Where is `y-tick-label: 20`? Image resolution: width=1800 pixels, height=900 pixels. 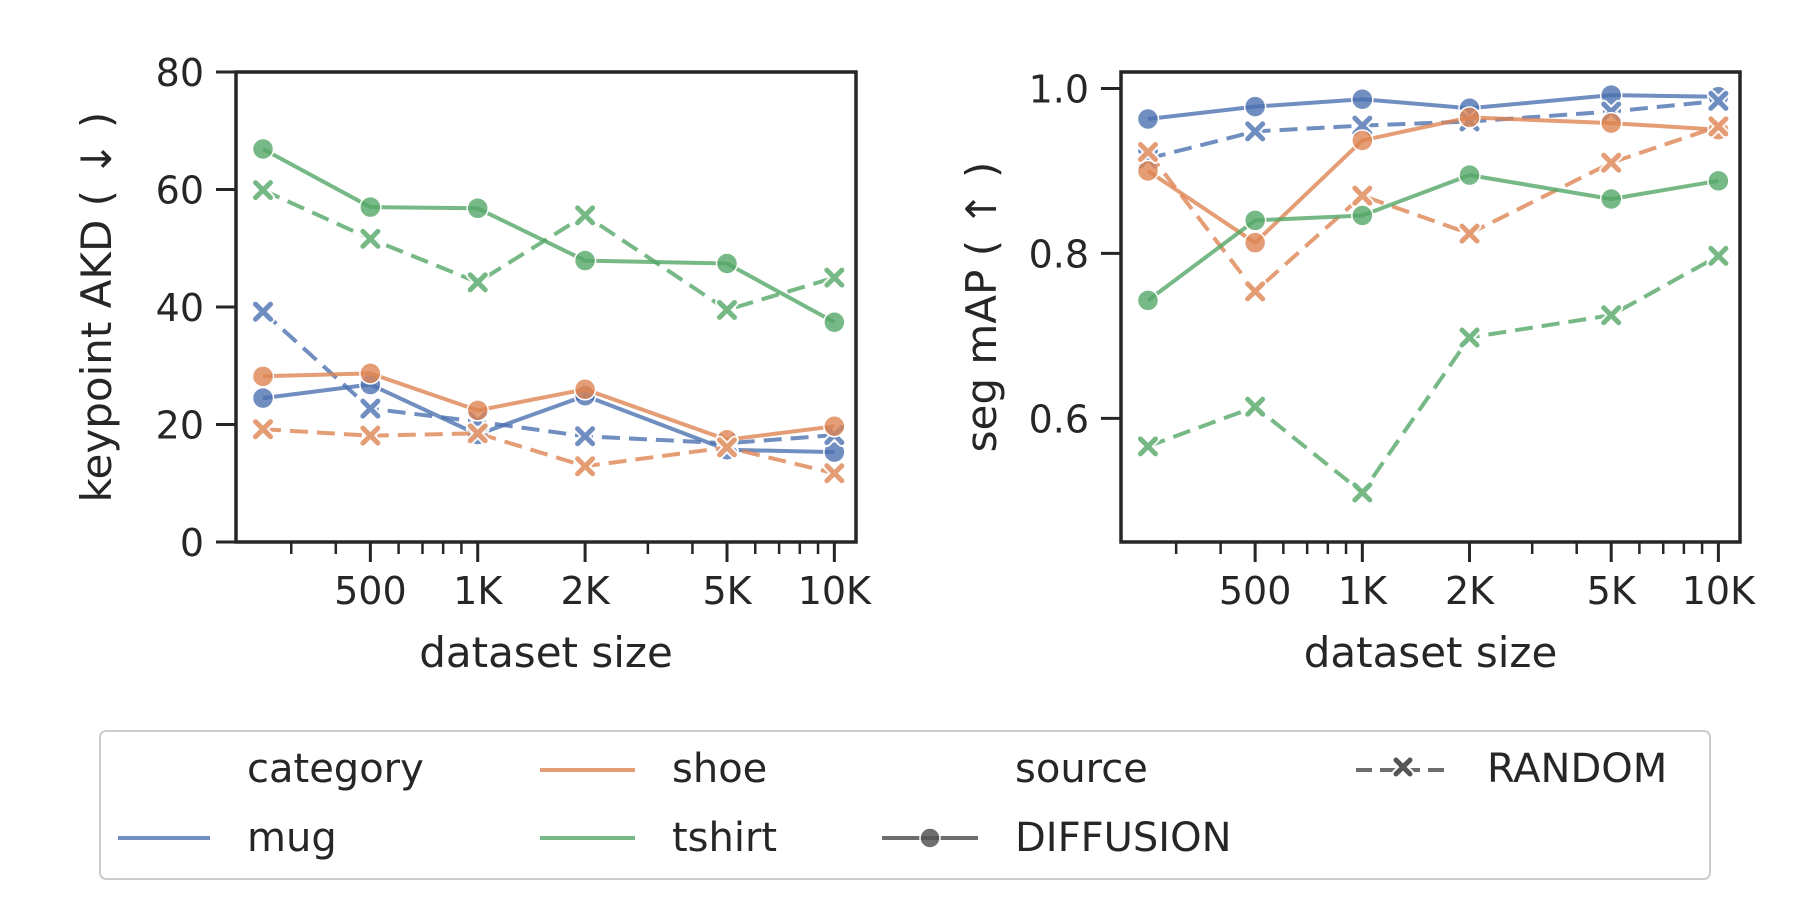
y-tick-label: 20 is located at coordinates (180, 426).